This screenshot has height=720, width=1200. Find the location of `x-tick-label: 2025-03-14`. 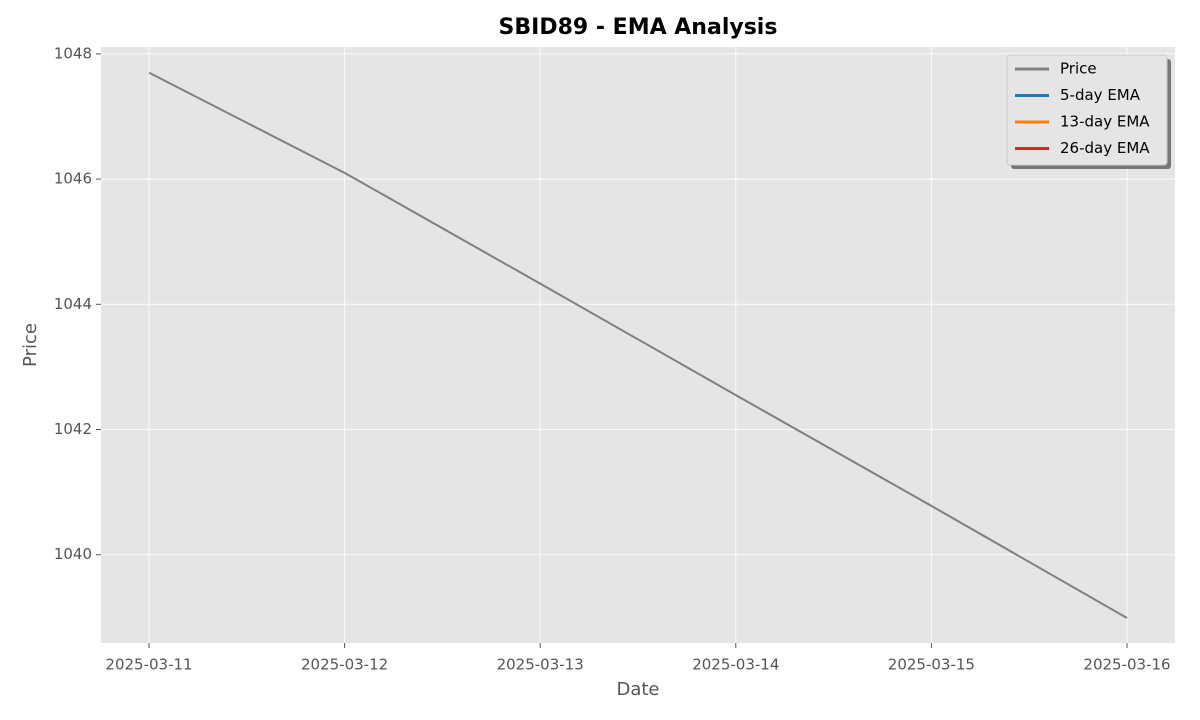

x-tick-label: 2025-03-14 is located at coordinates (735, 665).